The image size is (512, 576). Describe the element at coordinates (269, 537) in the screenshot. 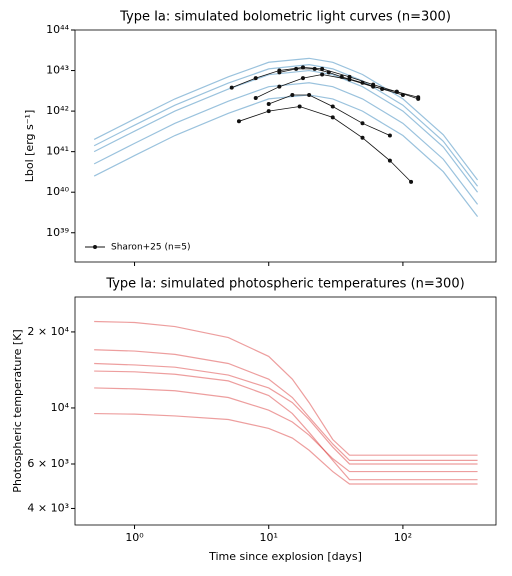

I see `x-tick-label: 10¹` at that location.